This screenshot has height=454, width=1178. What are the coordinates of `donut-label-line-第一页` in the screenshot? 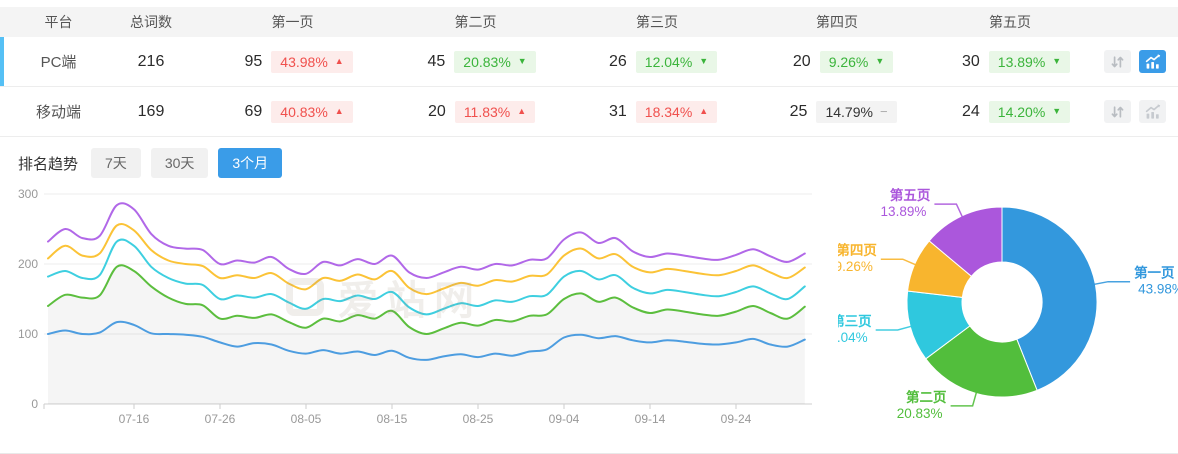 It's located at (1112, 283).